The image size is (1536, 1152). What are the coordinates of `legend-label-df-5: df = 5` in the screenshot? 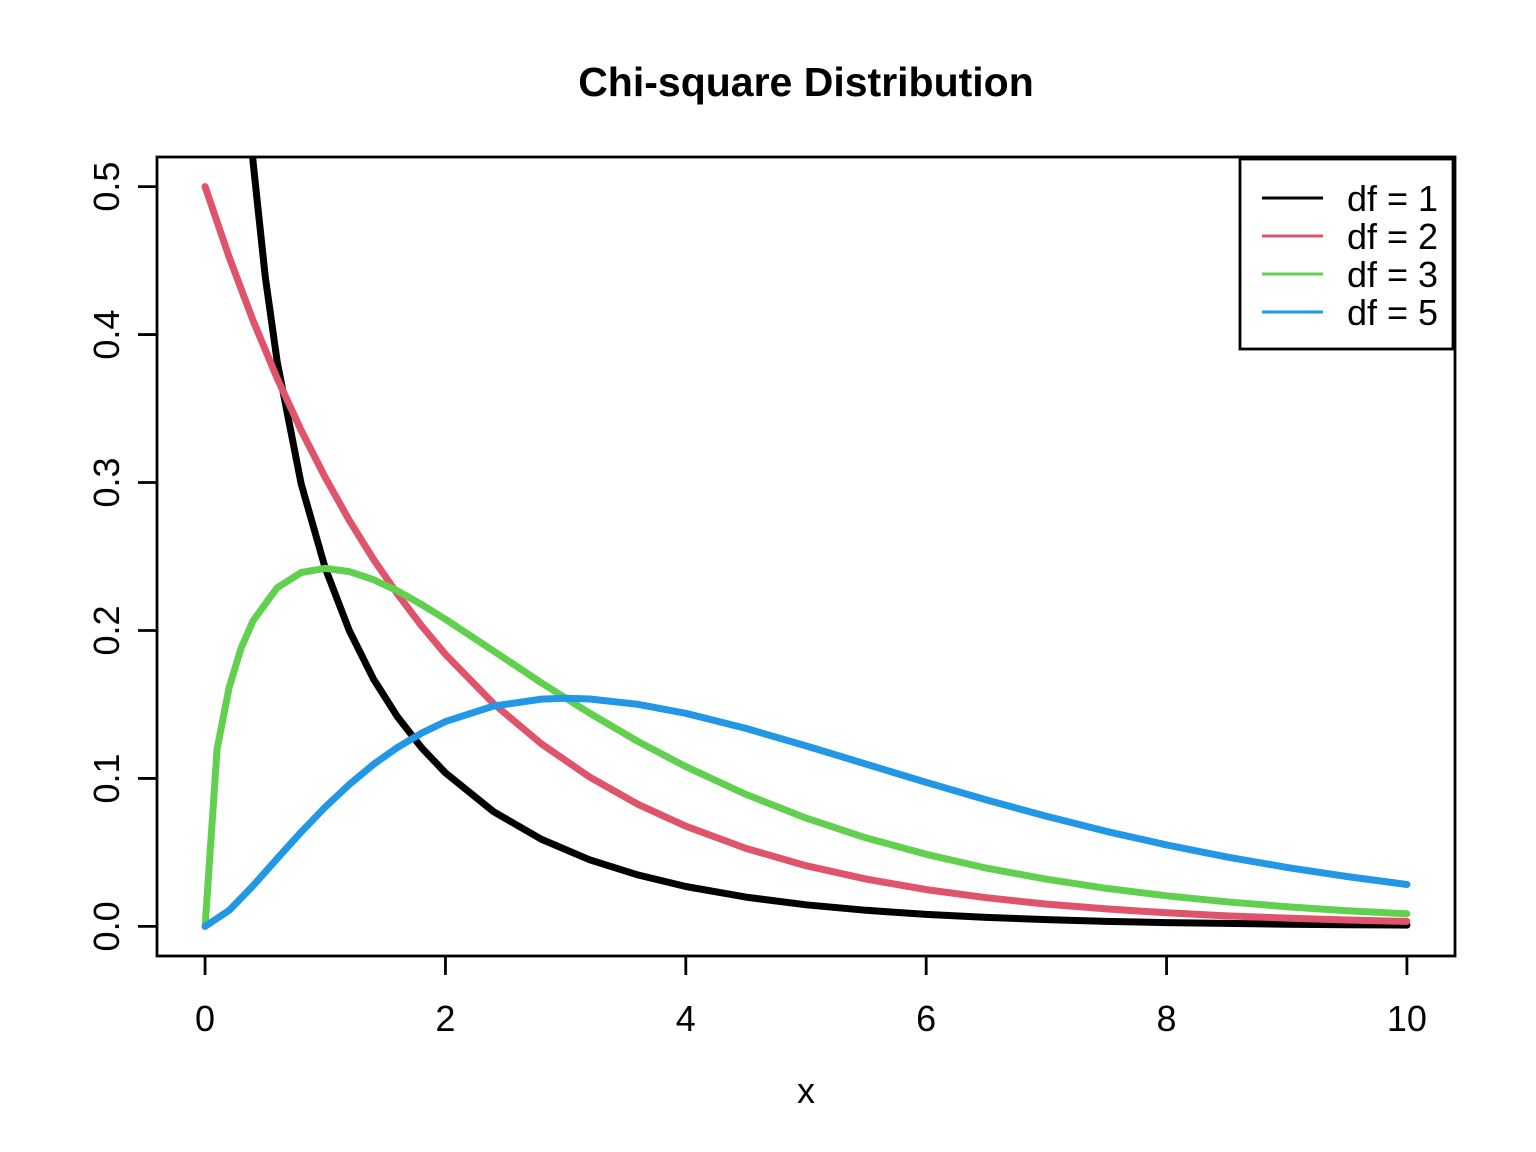 It's located at (1392, 312).